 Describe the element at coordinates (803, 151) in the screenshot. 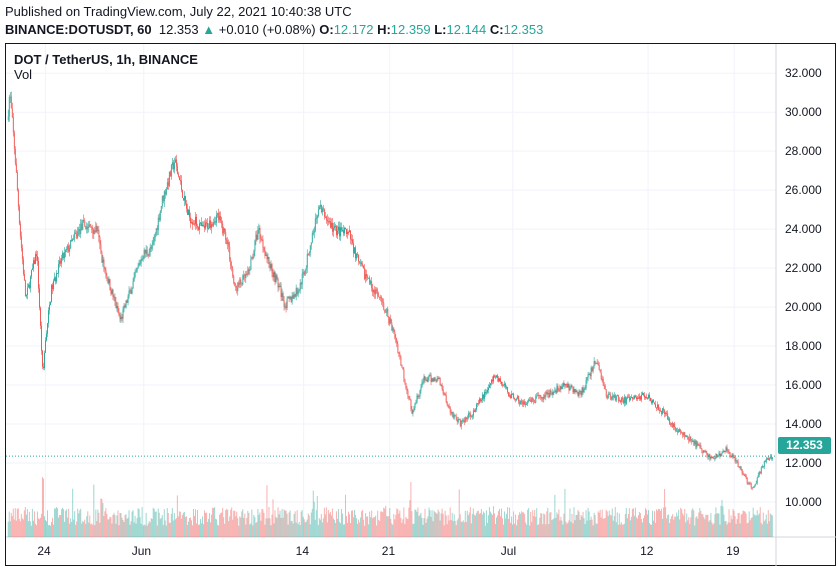

I see `y-tick-label: 28.000` at that location.